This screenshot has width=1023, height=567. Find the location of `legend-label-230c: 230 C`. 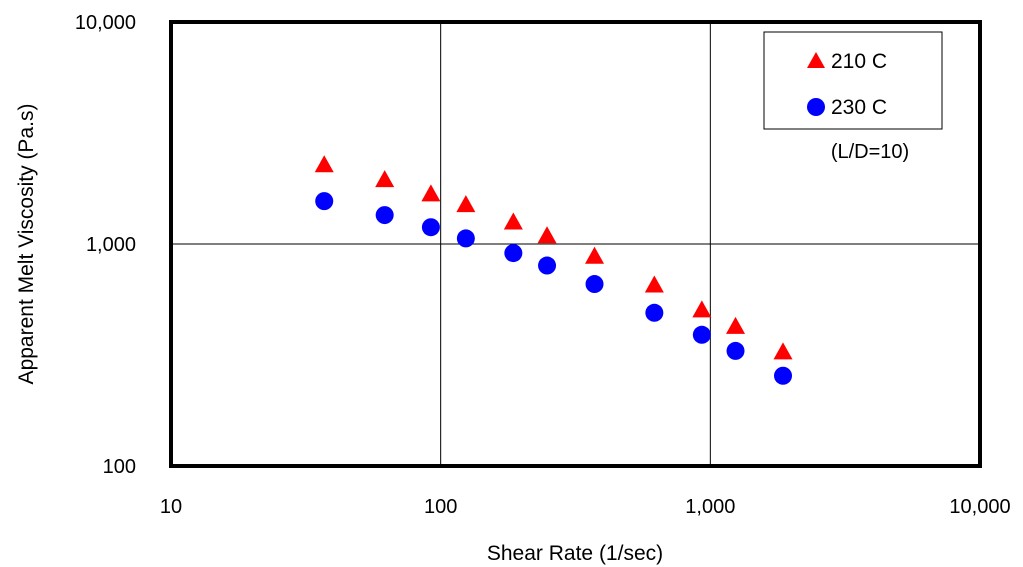

legend-label-230c: 230 C is located at coordinates (859, 107).